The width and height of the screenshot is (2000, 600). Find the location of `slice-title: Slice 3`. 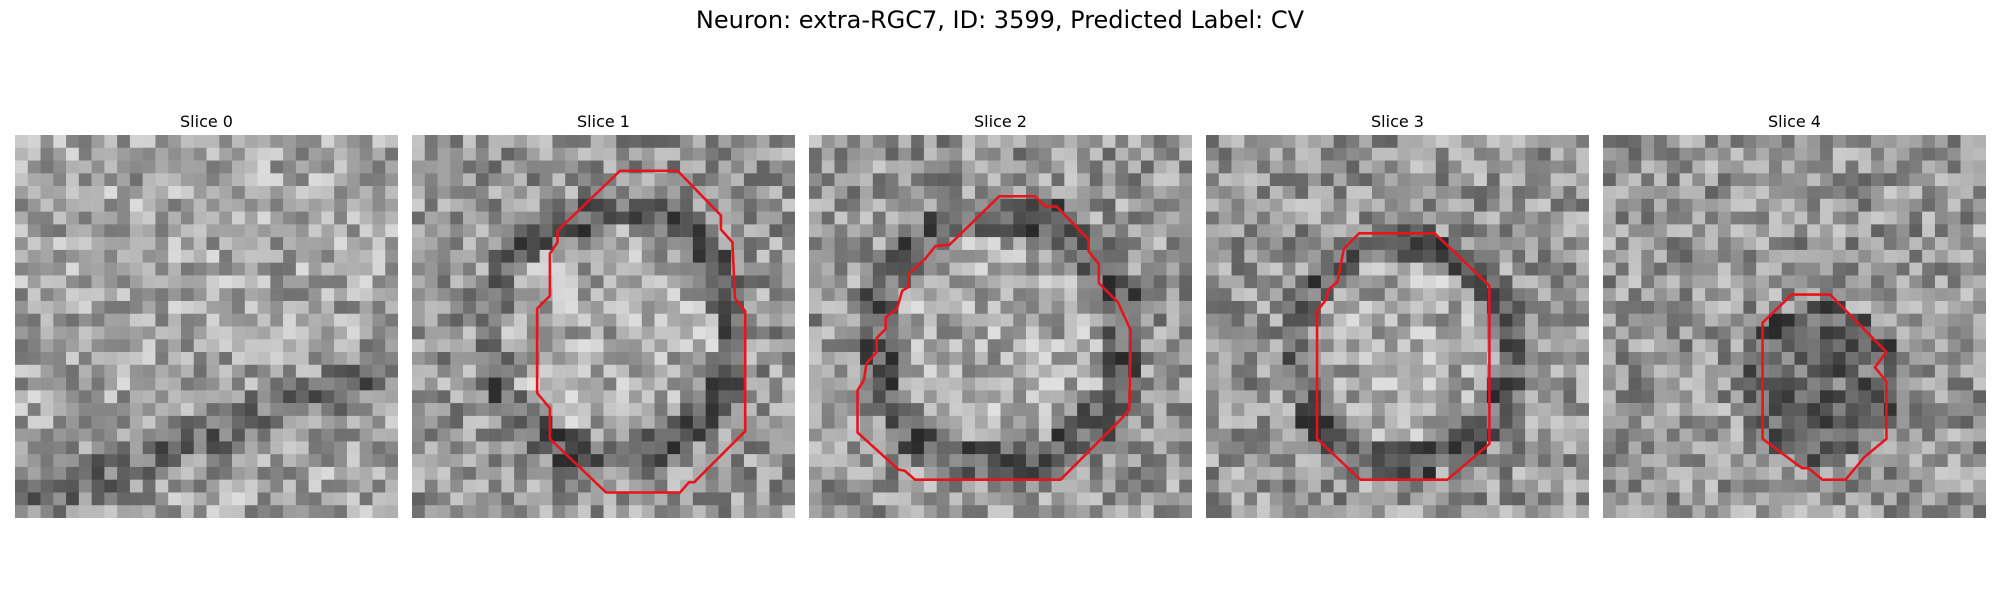

slice-title: Slice 3 is located at coordinates (1397, 121).